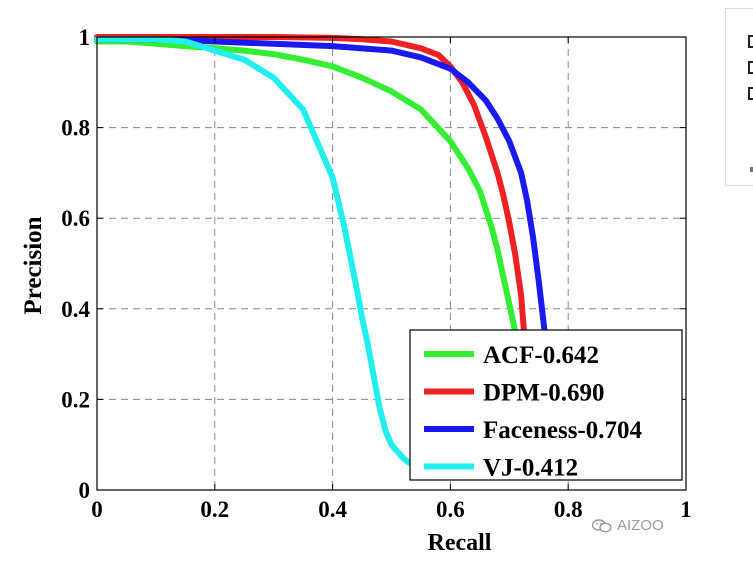  What do you see at coordinates (332, 509) in the screenshot?
I see `x-tick-label: 0.4` at bounding box center [332, 509].